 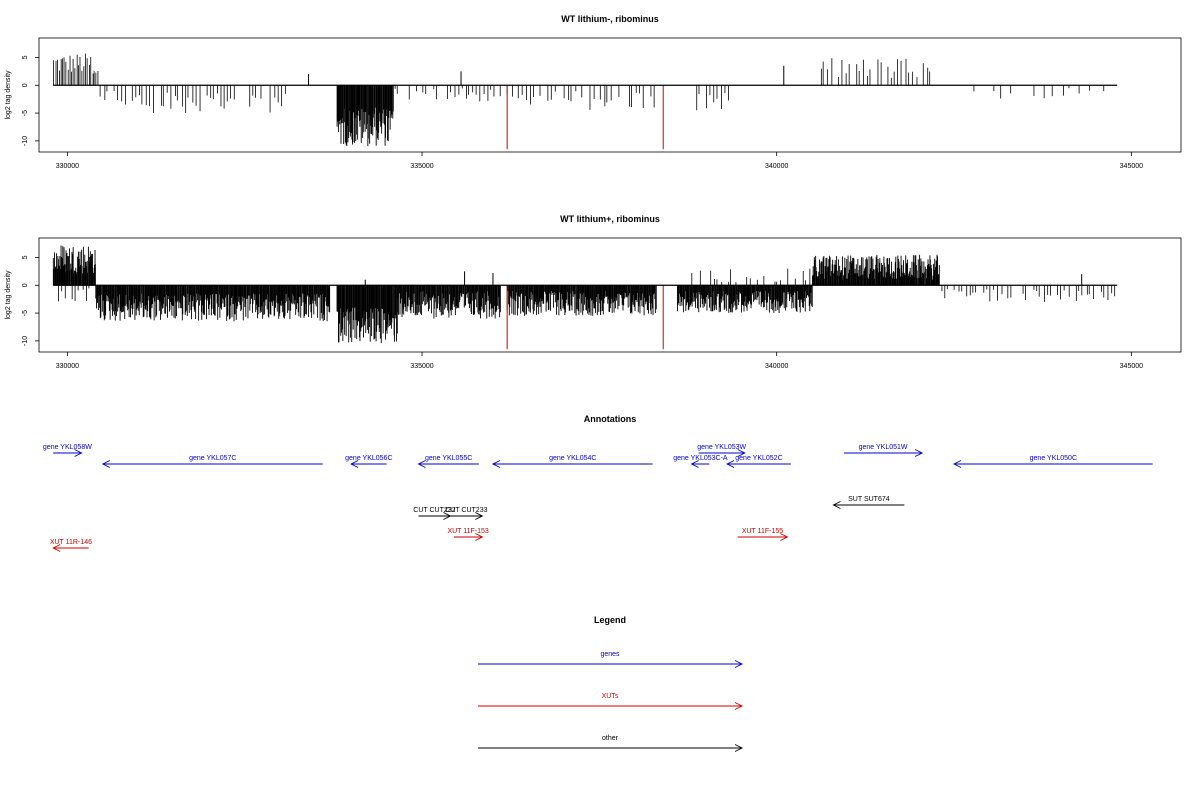 I want to click on feature-gene: gene YKL054C, so click(x=572, y=461).